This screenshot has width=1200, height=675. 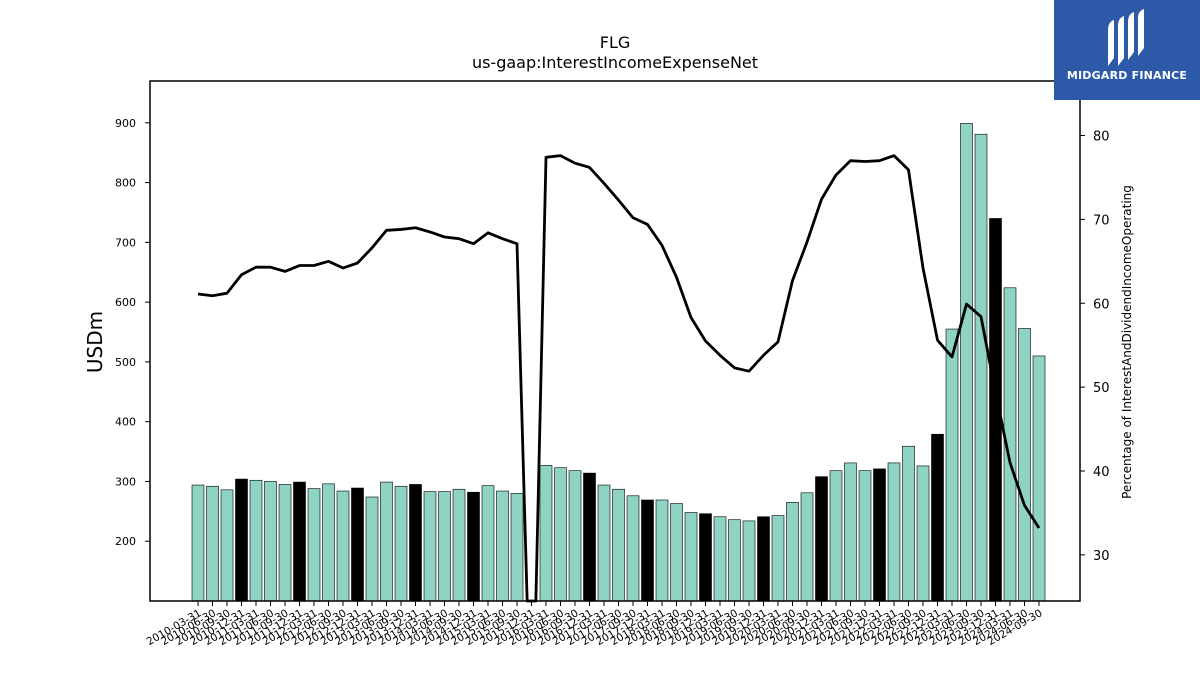 I want to click on brand-logo-text: MIDGARD FINANCE, so click(x=1127, y=75).